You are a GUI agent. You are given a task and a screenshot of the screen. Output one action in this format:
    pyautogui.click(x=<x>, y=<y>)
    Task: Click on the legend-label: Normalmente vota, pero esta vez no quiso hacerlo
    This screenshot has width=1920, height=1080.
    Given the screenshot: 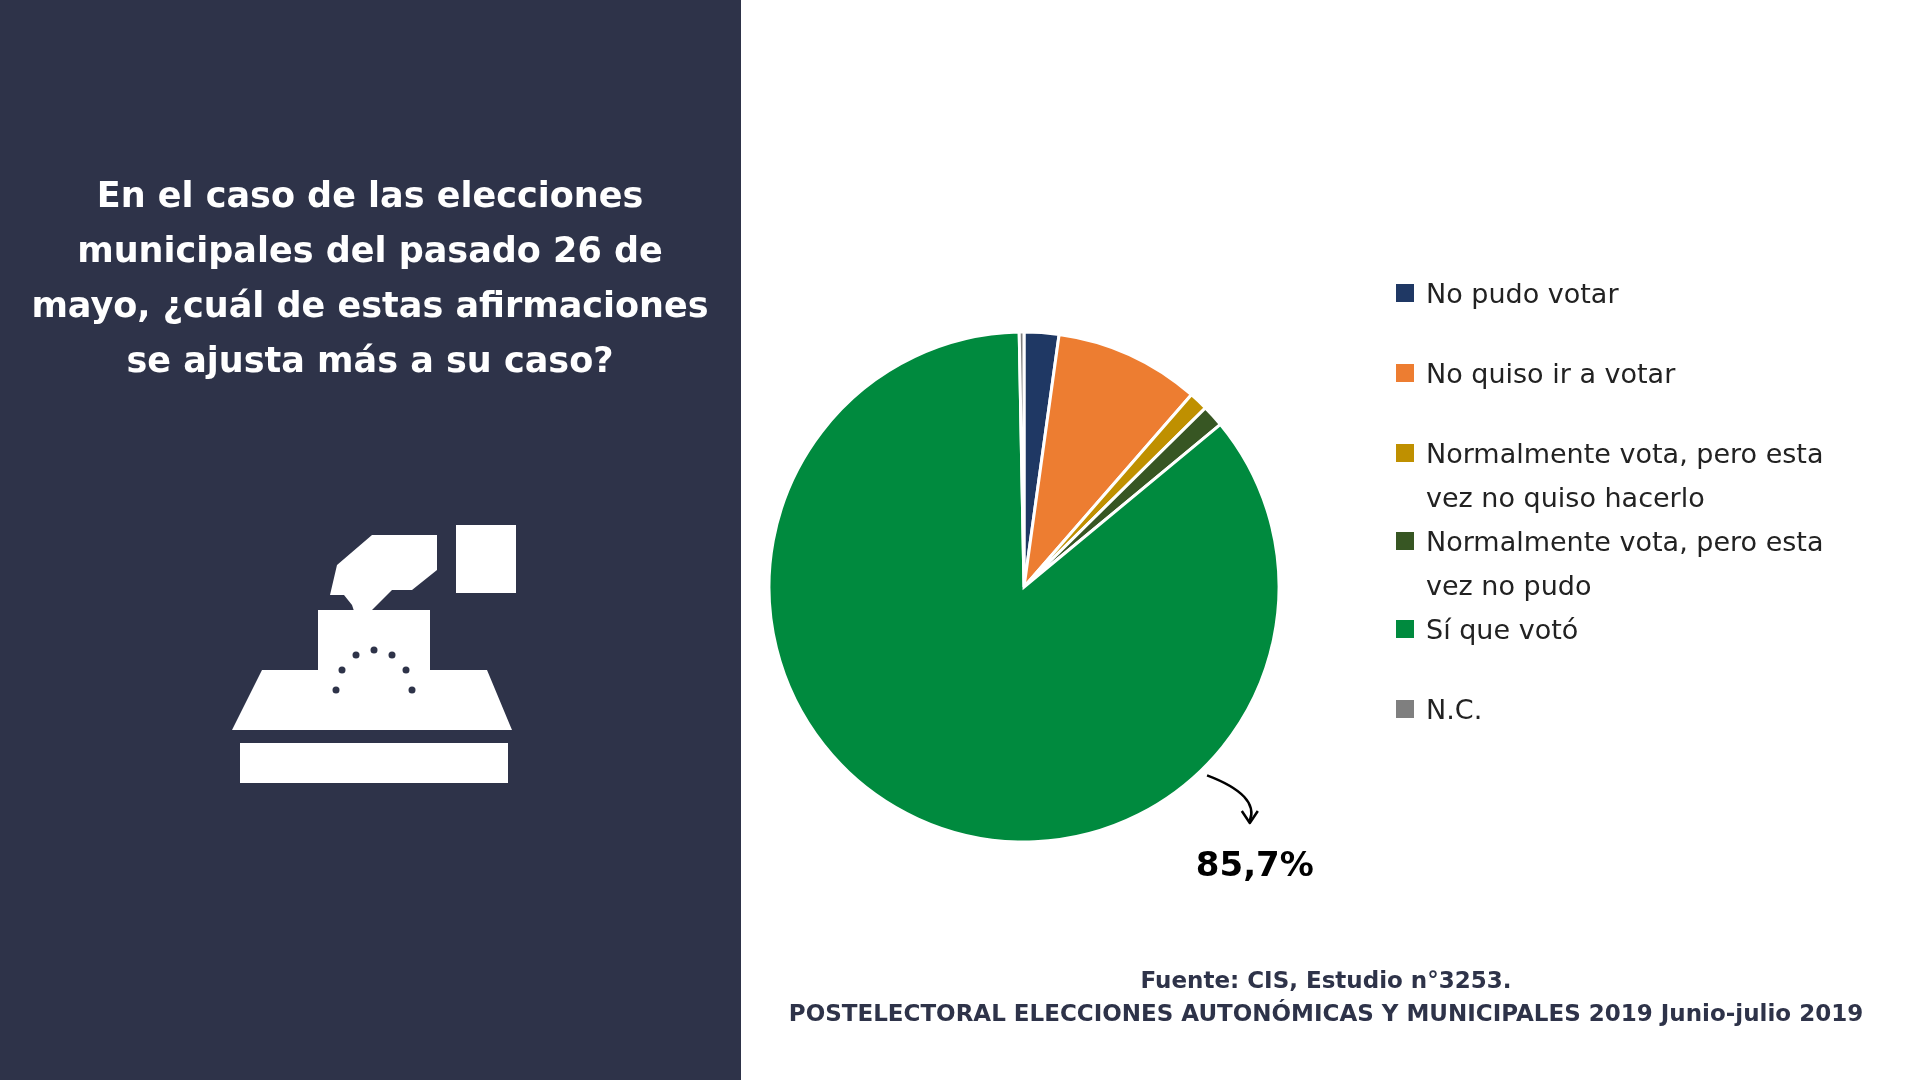 What is the action you would take?
    pyautogui.click(x=1625, y=476)
    